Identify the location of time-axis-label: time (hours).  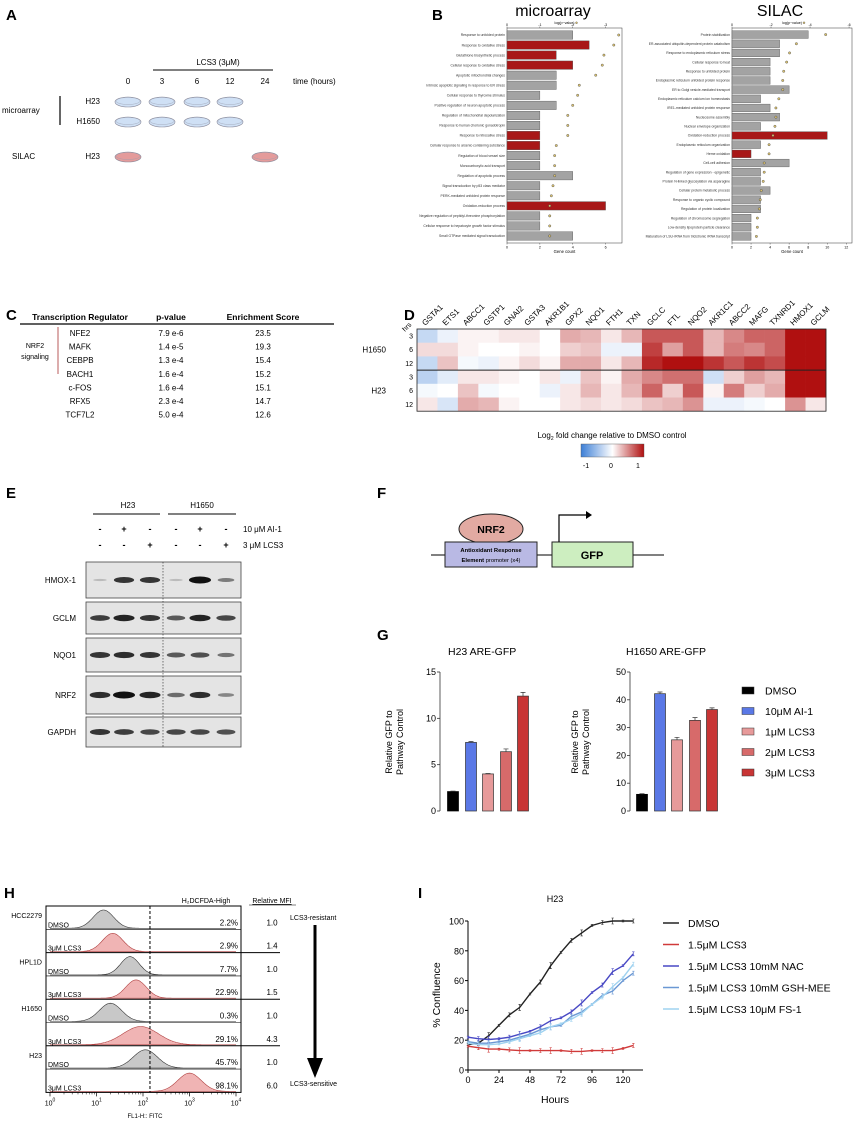
(314, 81).